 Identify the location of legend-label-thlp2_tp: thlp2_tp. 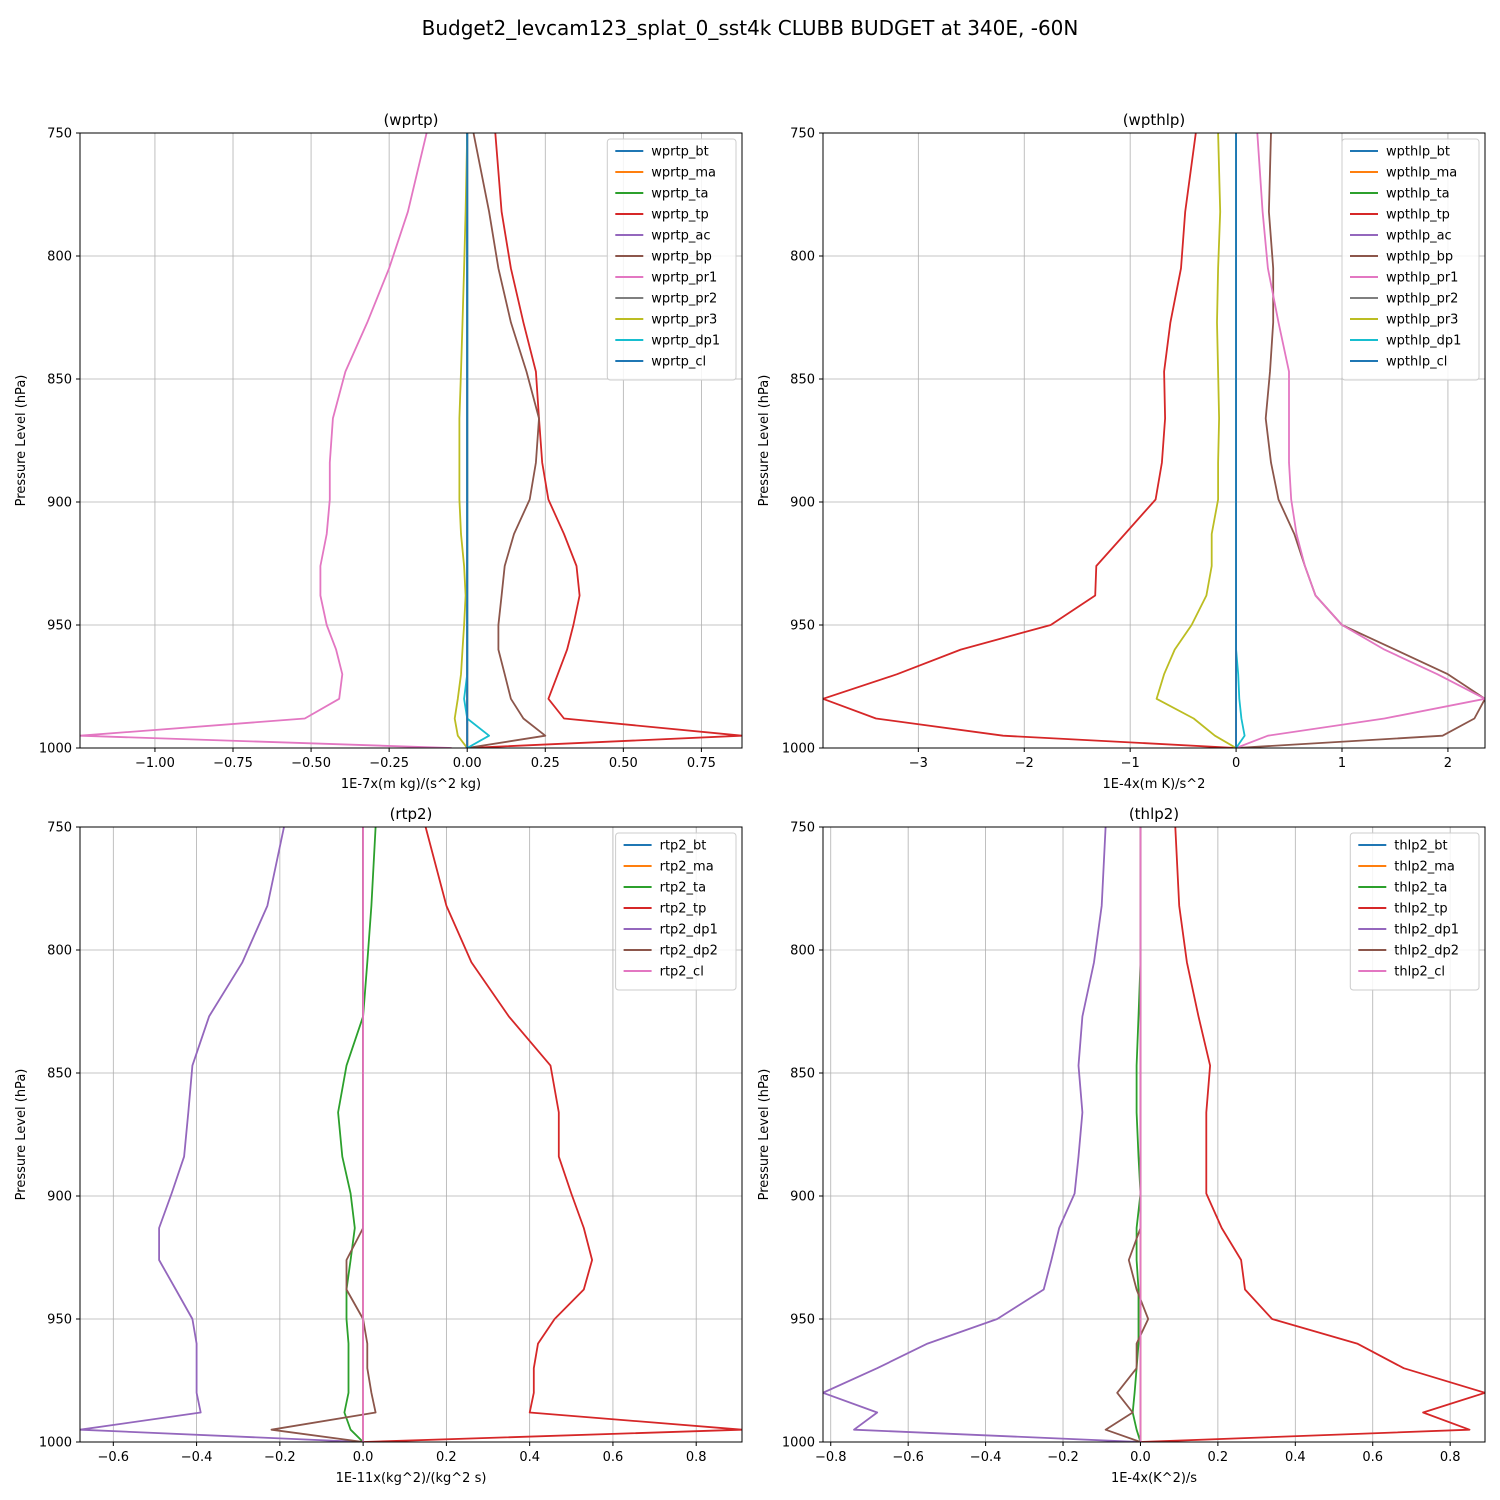
(1420, 909).